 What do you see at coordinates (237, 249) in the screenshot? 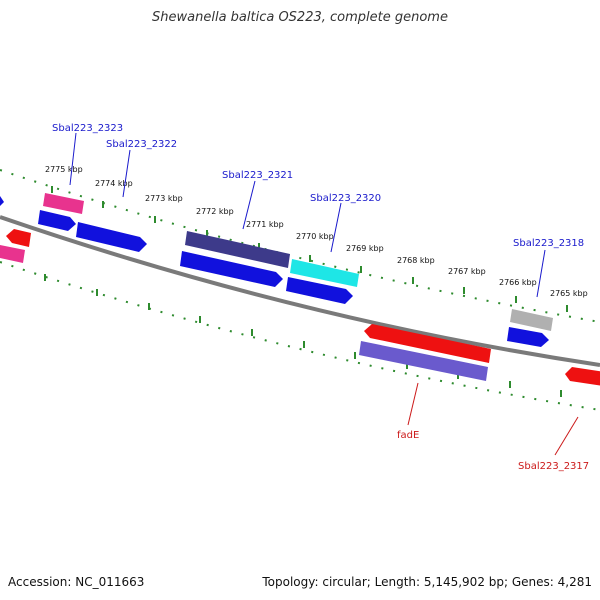
I see `navy-feature` at bounding box center [237, 249].